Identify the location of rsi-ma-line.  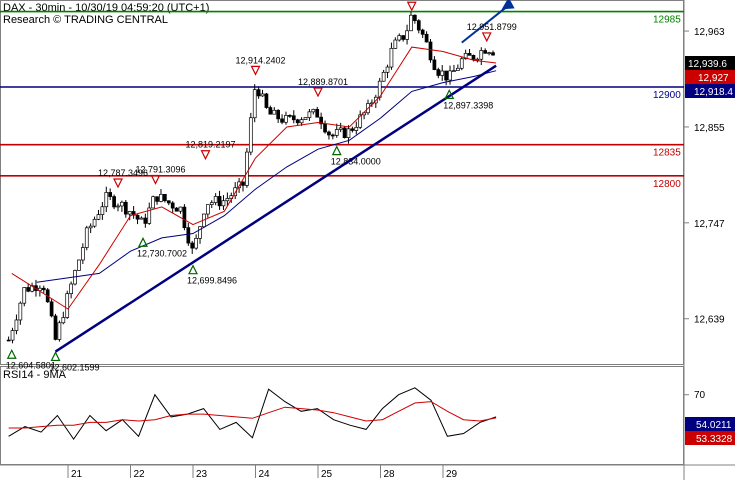
(252, 415).